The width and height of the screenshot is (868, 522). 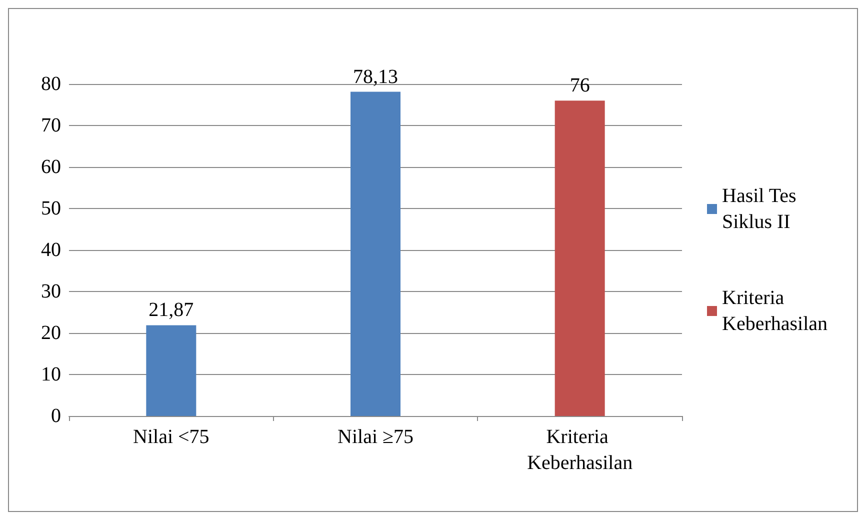 What do you see at coordinates (51, 209) in the screenshot?
I see `y-tick-label: 50` at bounding box center [51, 209].